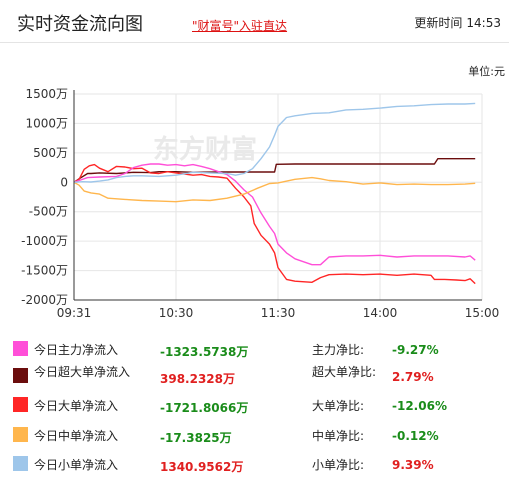  Describe the element at coordinates (46, 94) in the screenshot. I see `y-tick-label: 1500万` at that location.